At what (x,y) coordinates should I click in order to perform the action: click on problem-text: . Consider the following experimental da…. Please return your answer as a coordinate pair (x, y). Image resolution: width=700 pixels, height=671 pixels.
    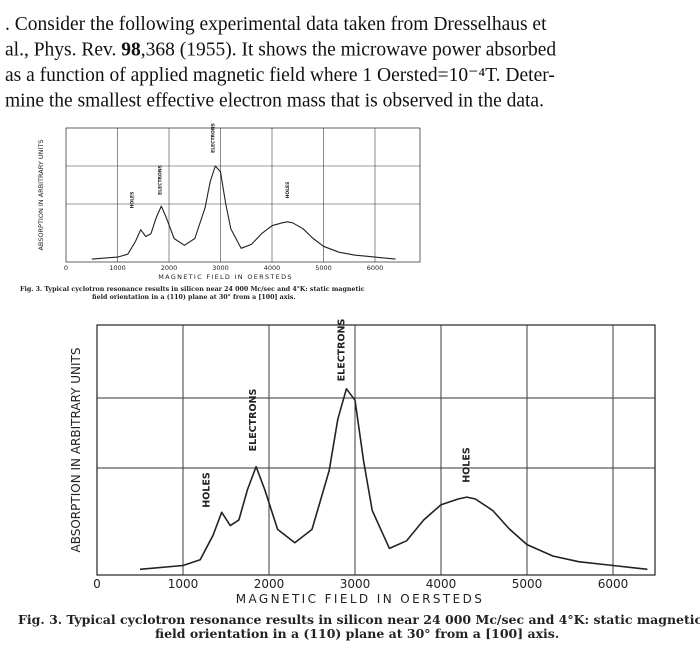
    Looking at the image, I should click on (276, 24).